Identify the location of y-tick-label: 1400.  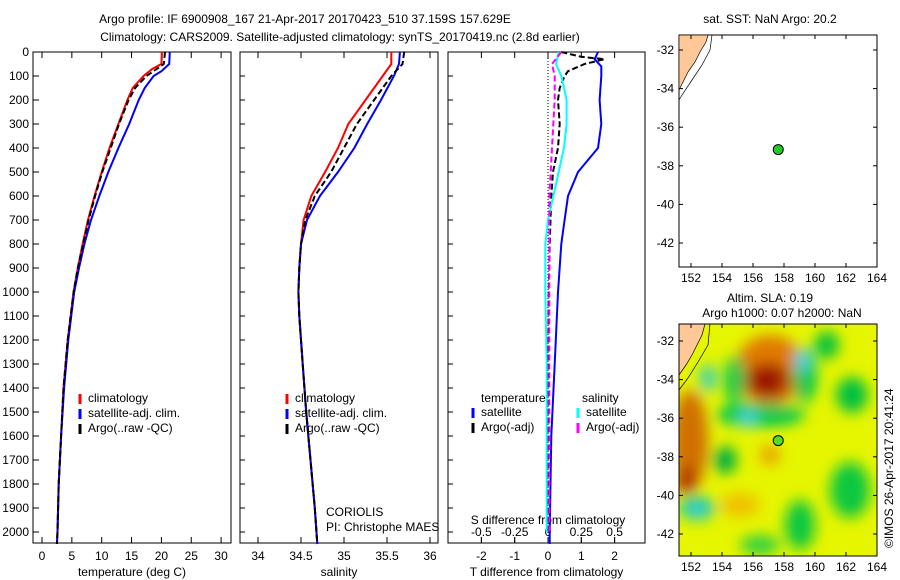
(15, 388).